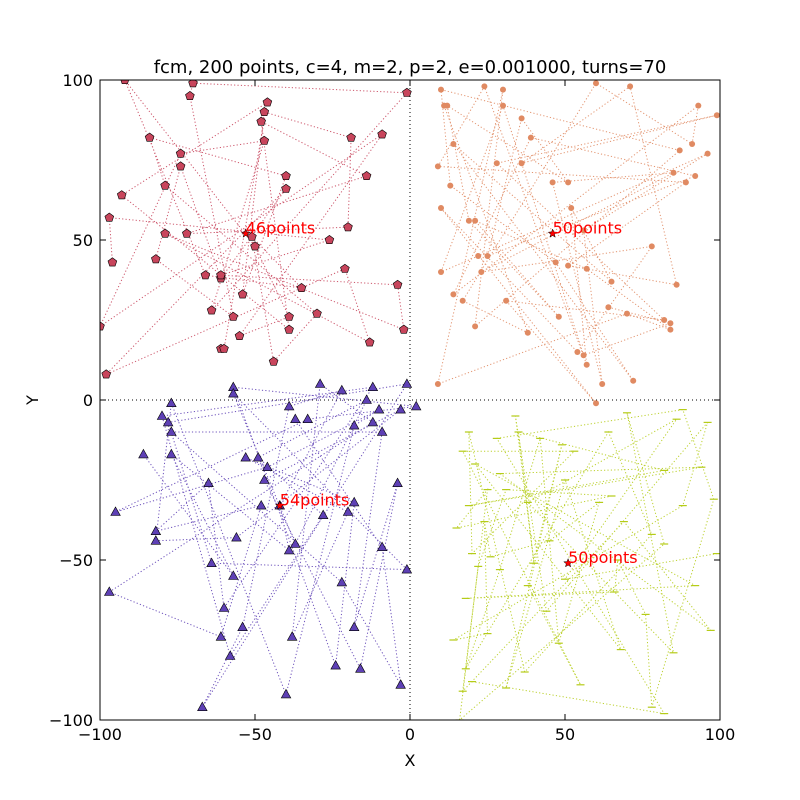 The image size is (800, 800). What do you see at coordinates (410, 760) in the screenshot?
I see `x-axis-label: X` at bounding box center [410, 760].